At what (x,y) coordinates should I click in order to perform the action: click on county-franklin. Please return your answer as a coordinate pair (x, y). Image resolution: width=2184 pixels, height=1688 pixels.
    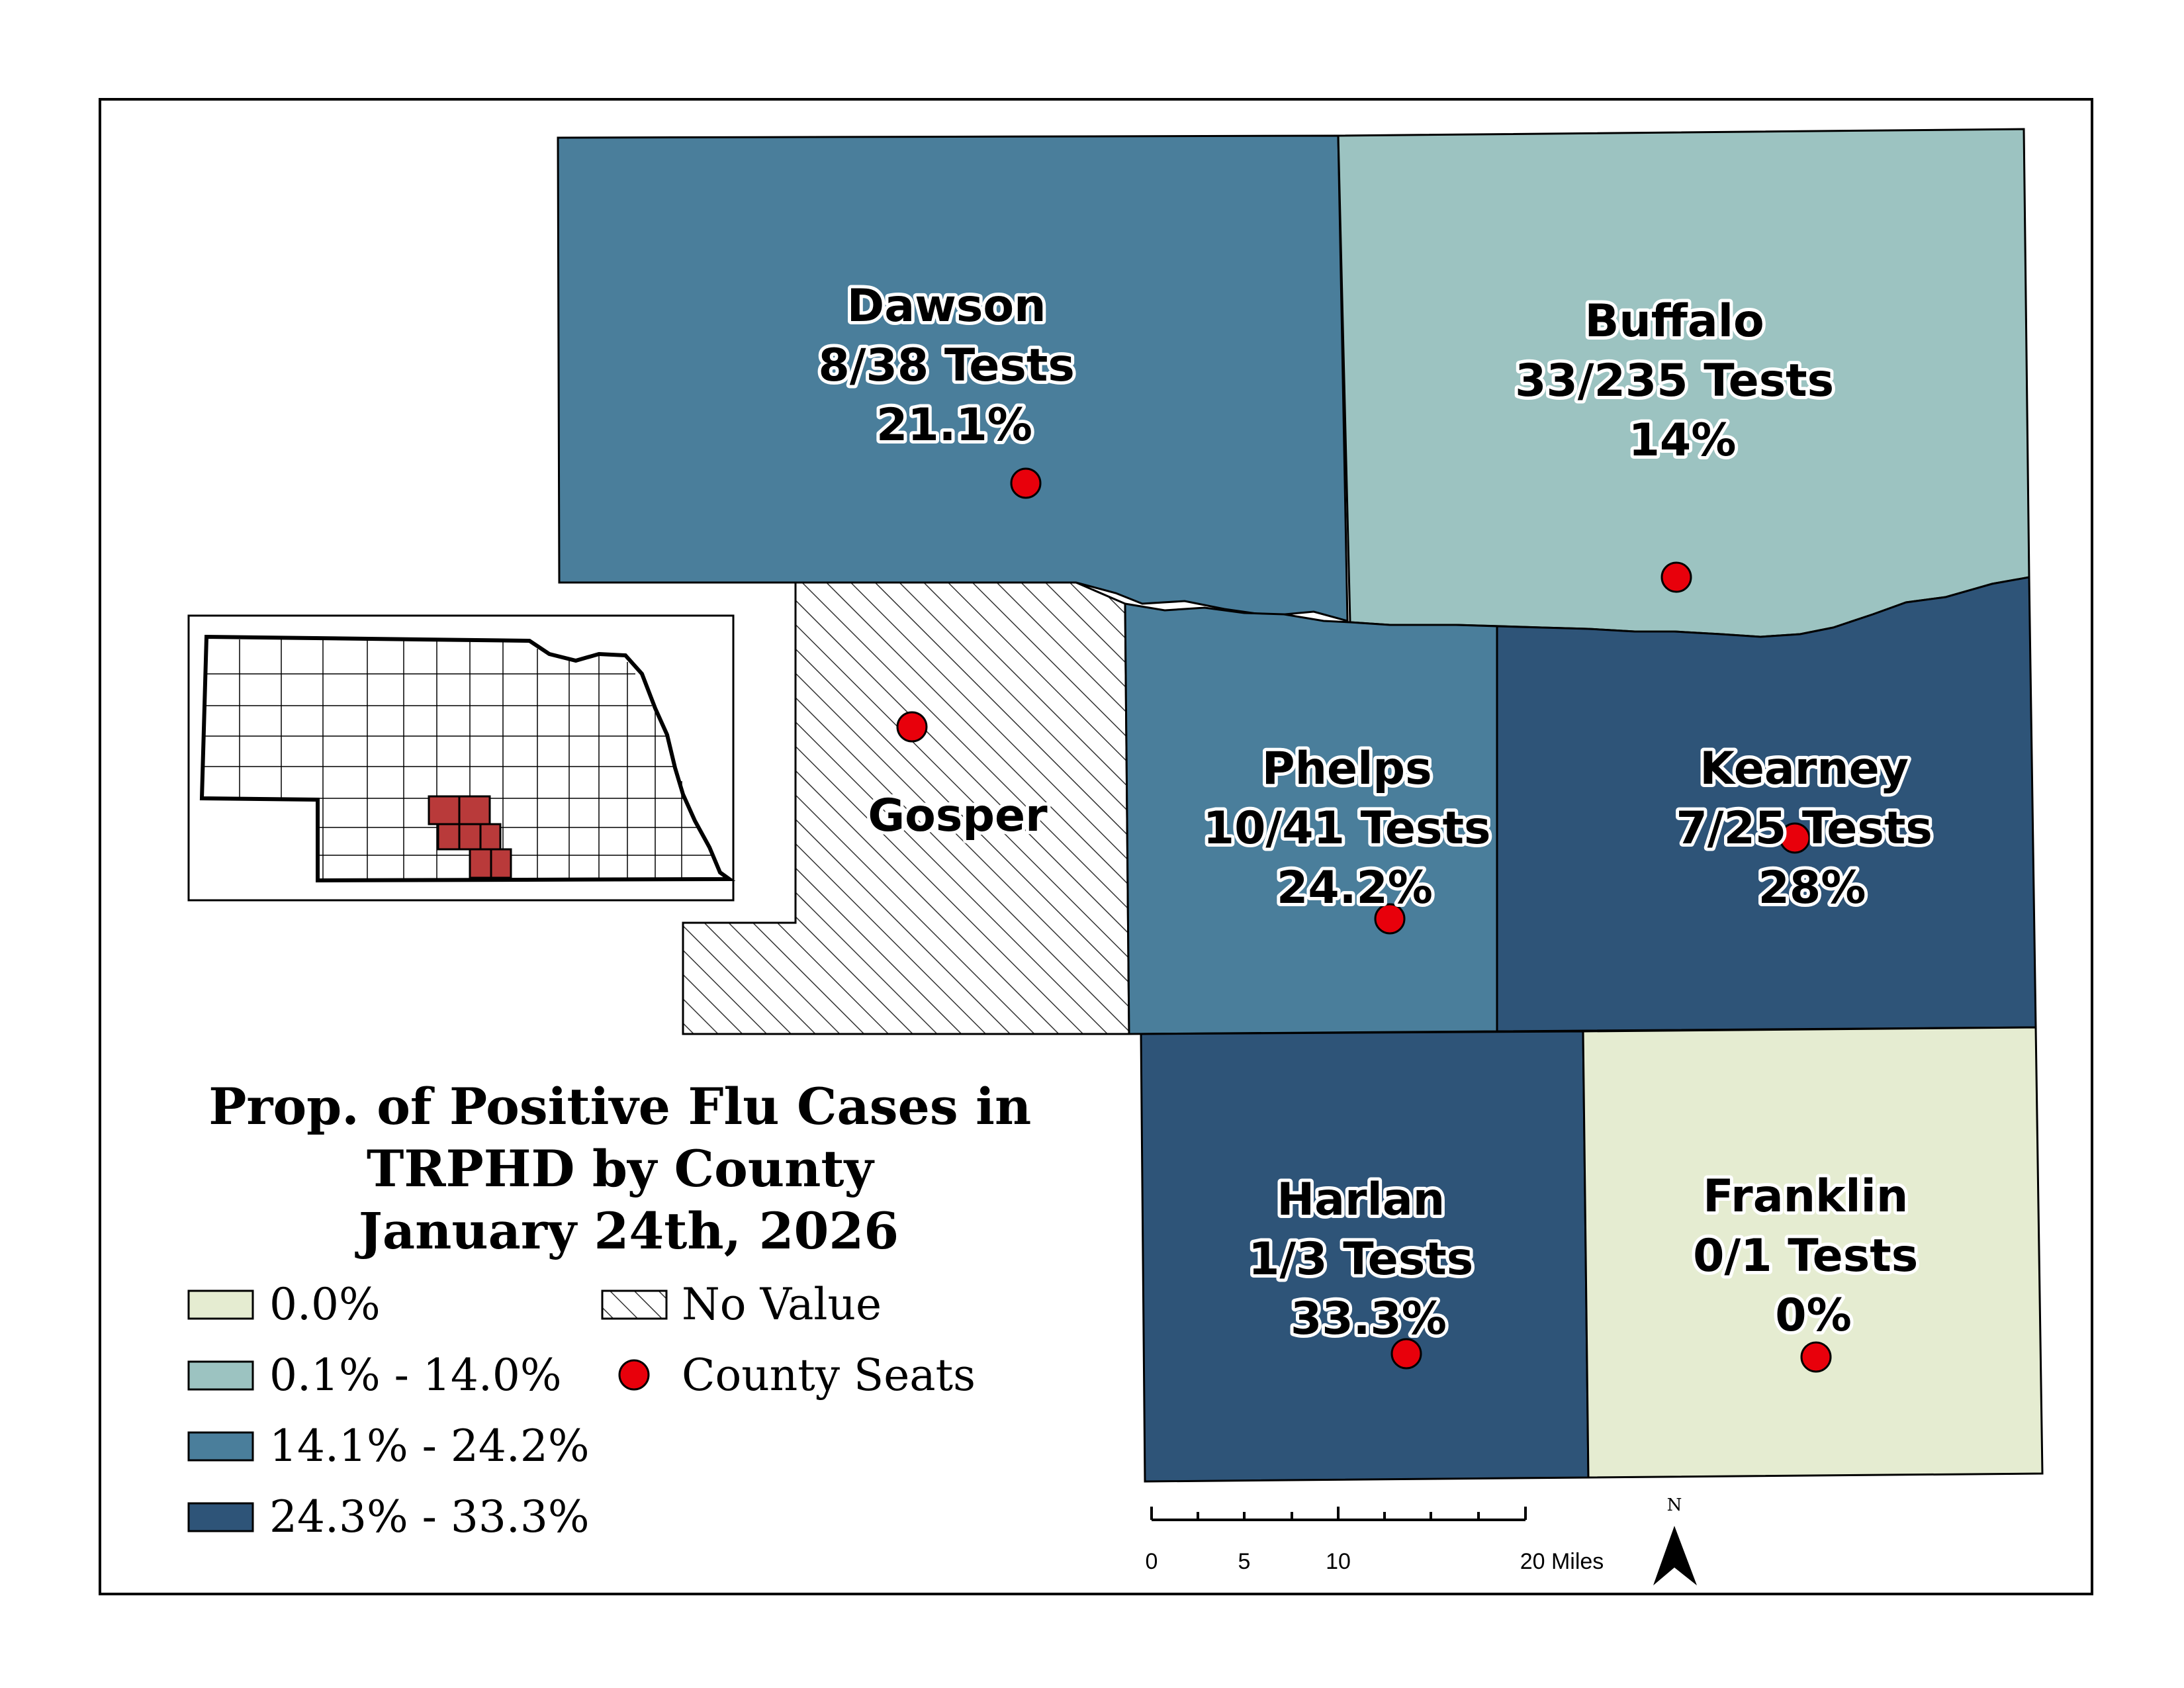
    Looking at the image, I should click on (1813, 1252).